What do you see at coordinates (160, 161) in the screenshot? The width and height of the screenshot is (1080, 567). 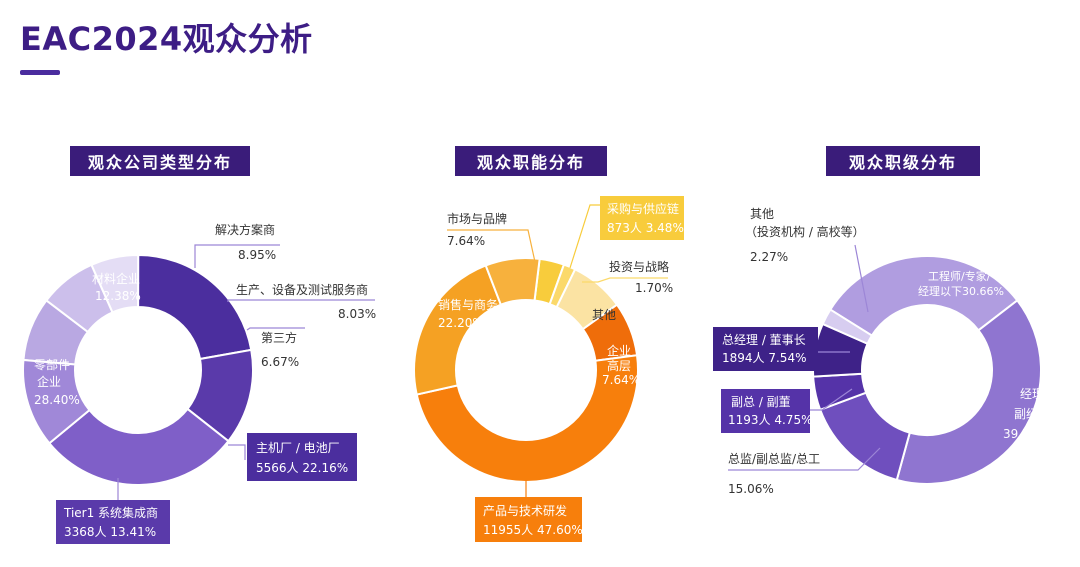 I see `section-header-company-type: 观众公司类型分布` at bounding box center [160, 161].